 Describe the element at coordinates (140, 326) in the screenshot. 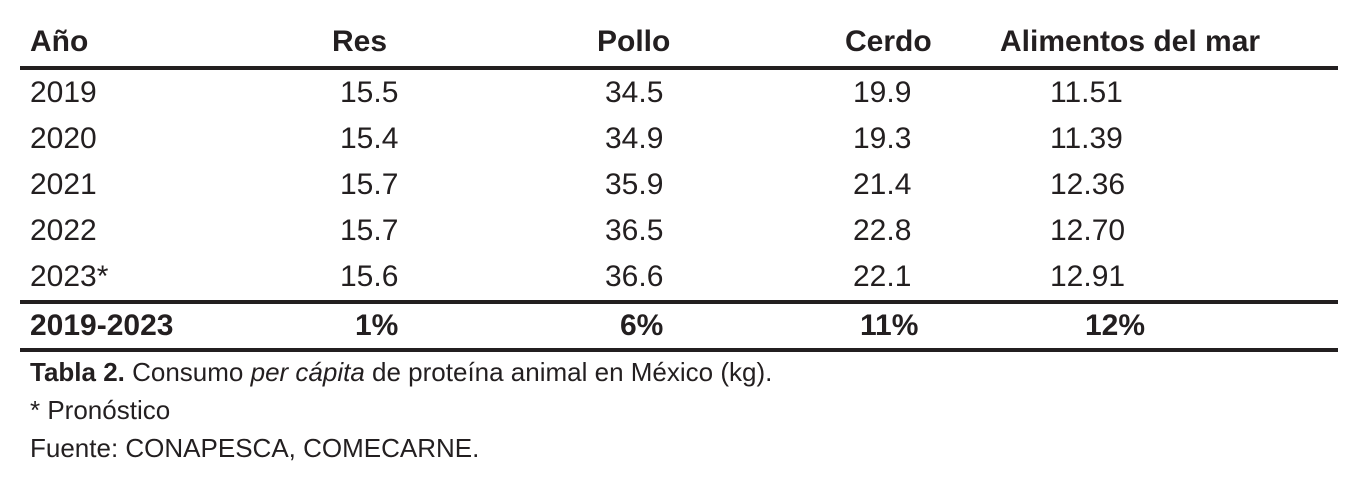

I see `summary-period: 2019-2023` at that location.